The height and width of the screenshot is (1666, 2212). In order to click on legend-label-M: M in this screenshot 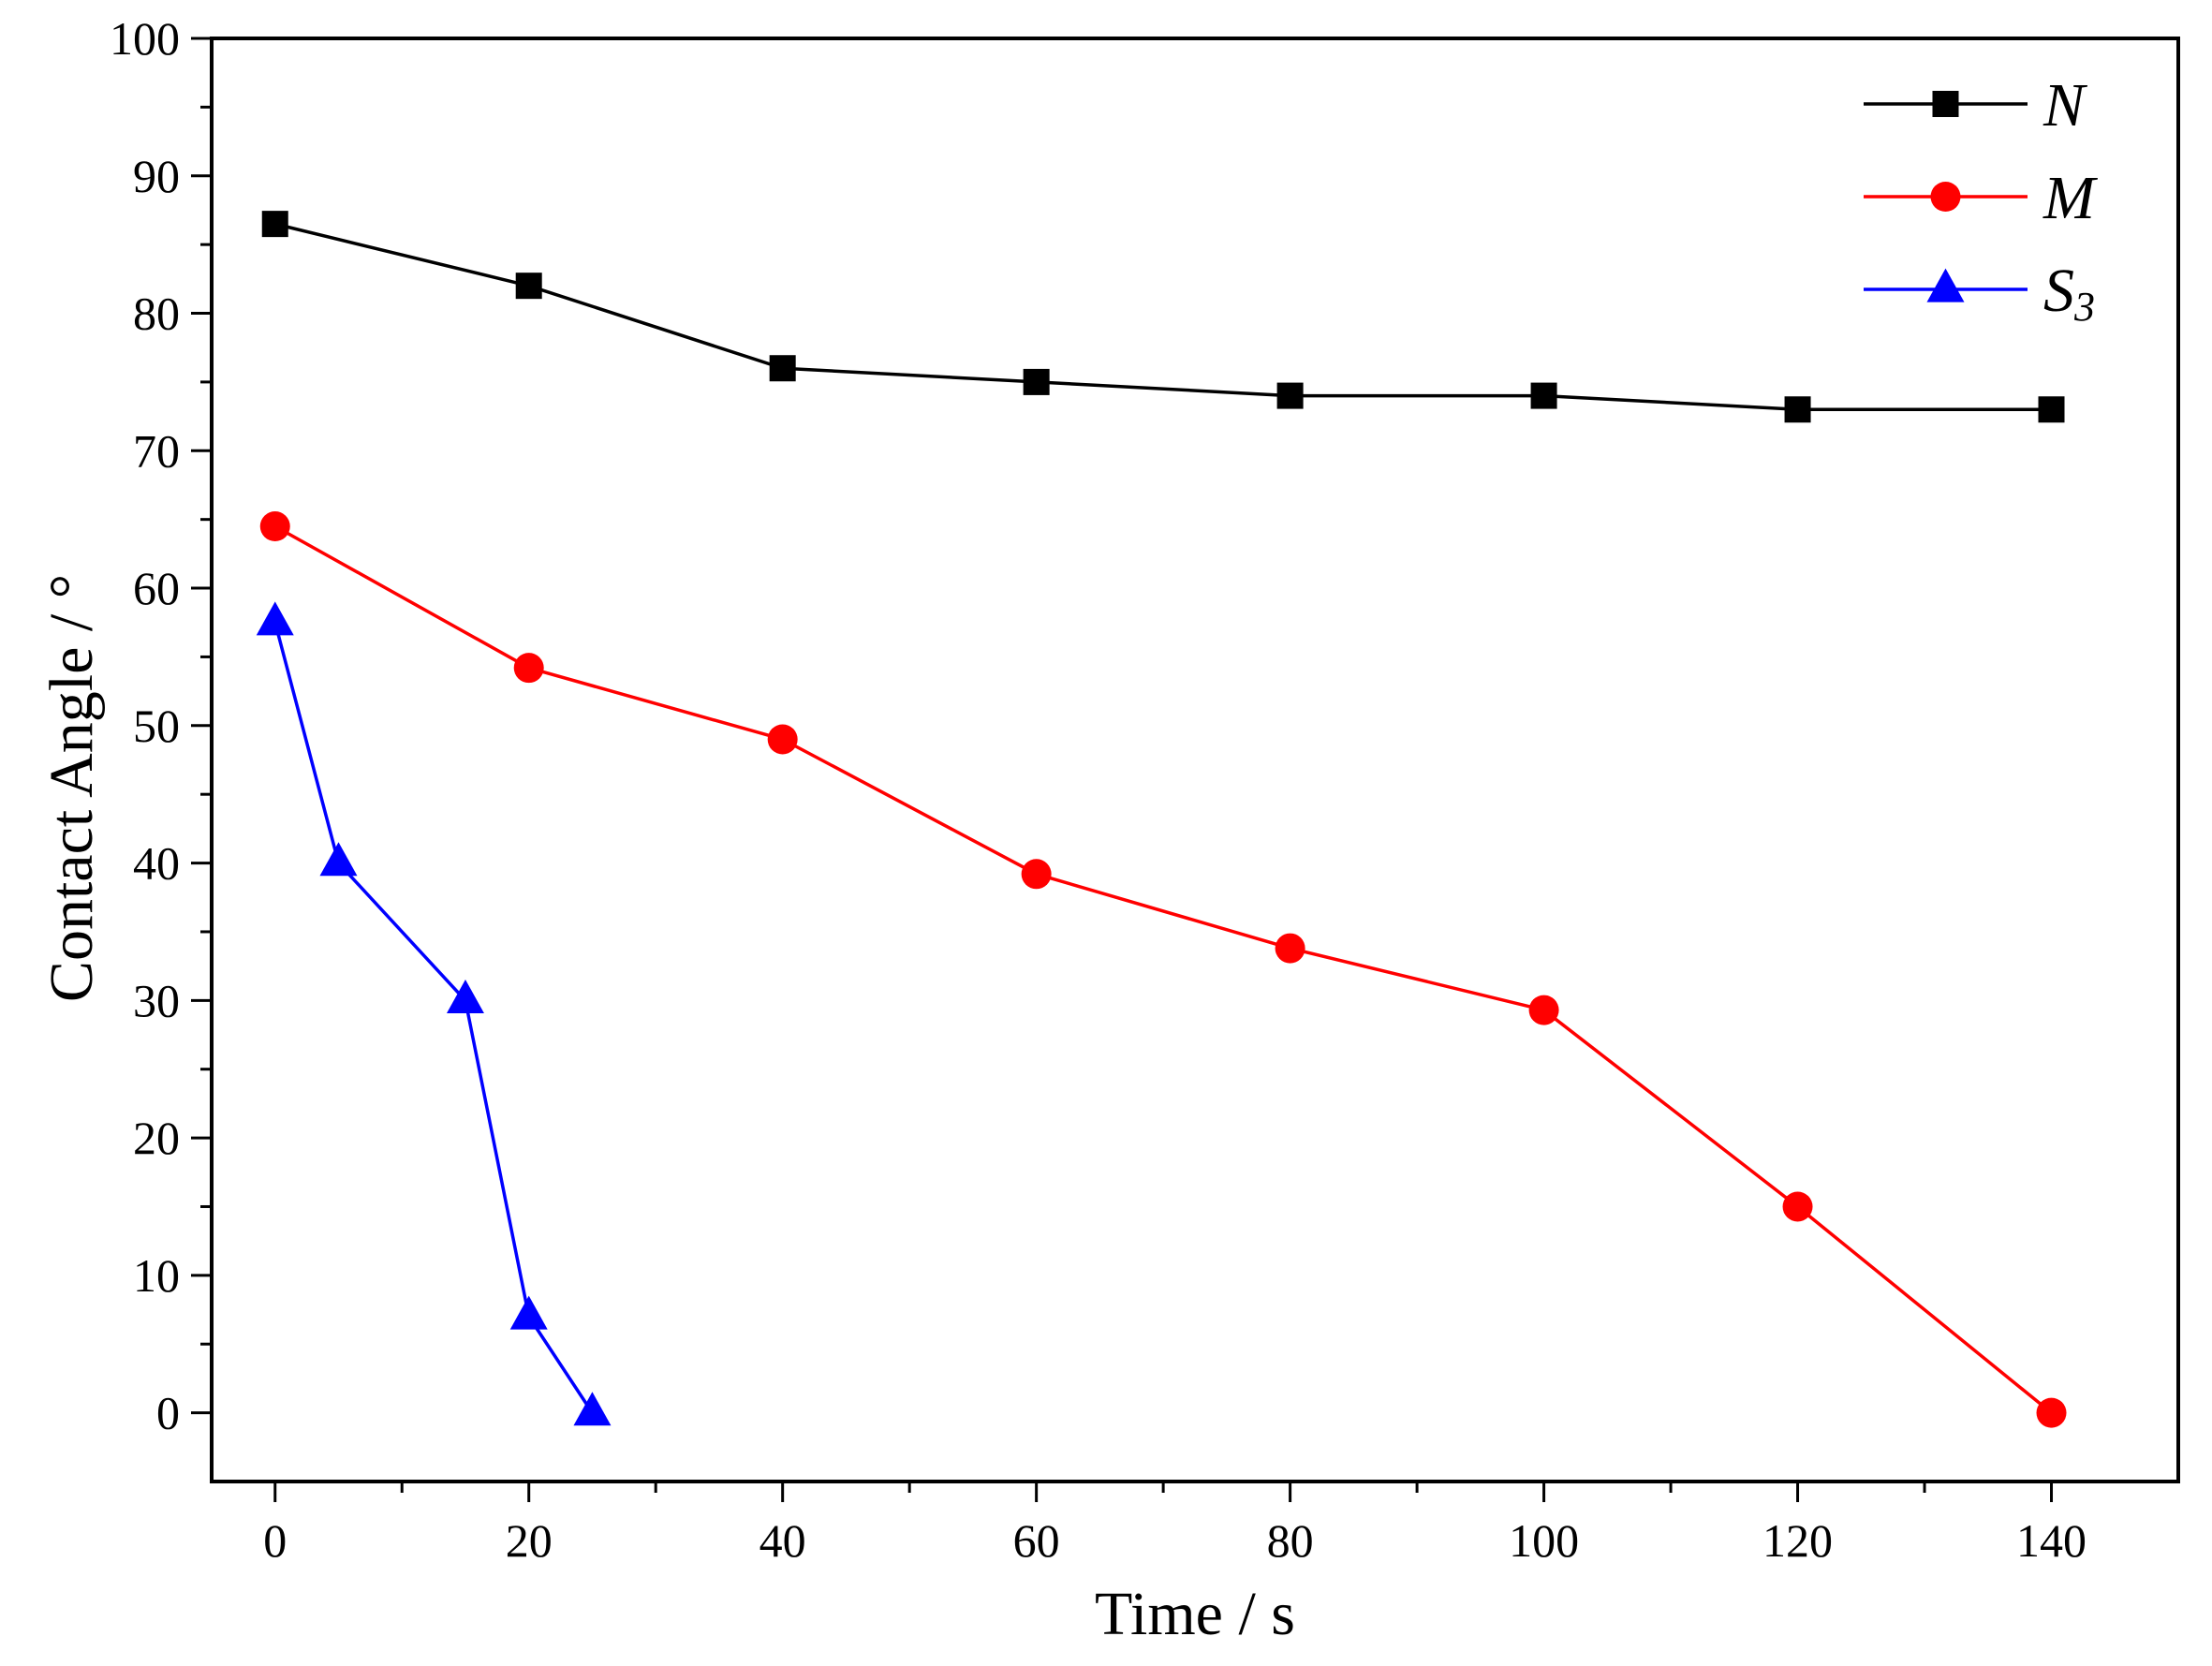, I will do `click(2070, 198)`.